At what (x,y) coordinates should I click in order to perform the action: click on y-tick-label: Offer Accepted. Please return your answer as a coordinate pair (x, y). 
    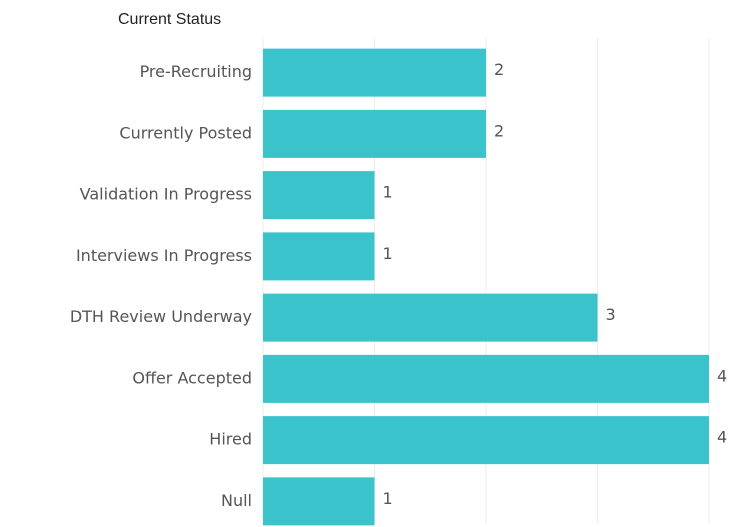
    Looking at the image, I should click on (192, 377).